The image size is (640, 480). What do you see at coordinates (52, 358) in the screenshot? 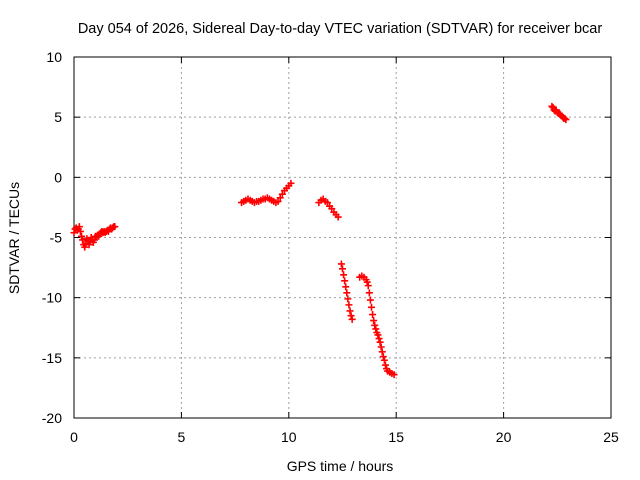
I see `y-tick-label: -15` at bounding box center [52, 358].